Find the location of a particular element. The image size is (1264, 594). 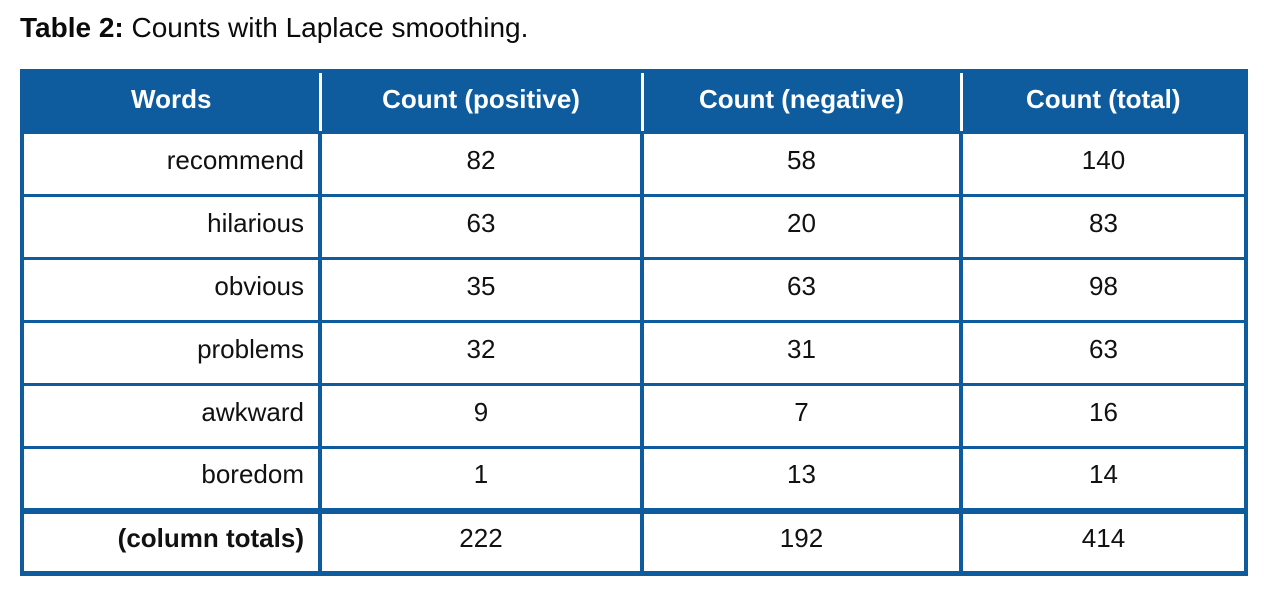

column-header-words: Words is located at coordinates (171, 101).